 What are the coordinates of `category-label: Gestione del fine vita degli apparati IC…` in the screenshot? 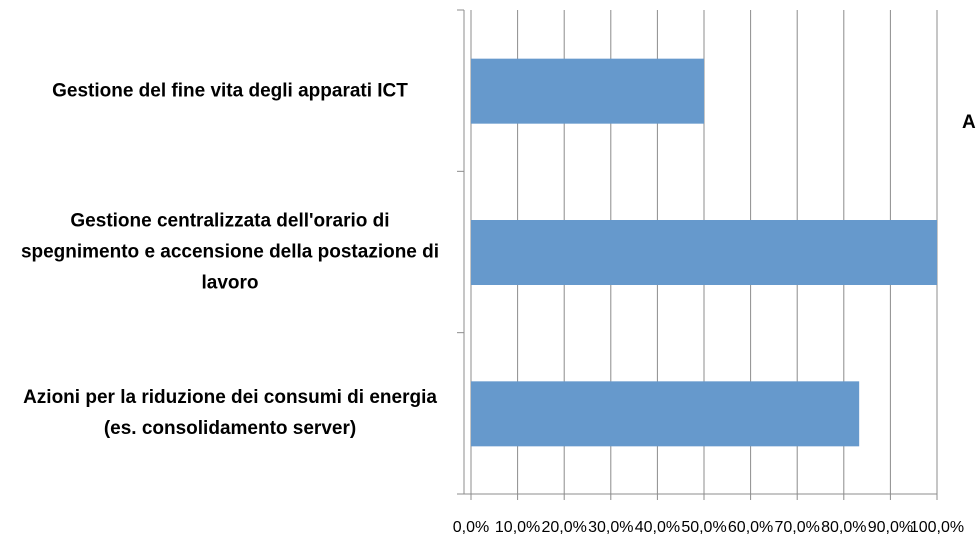 It's located at (230, 91).